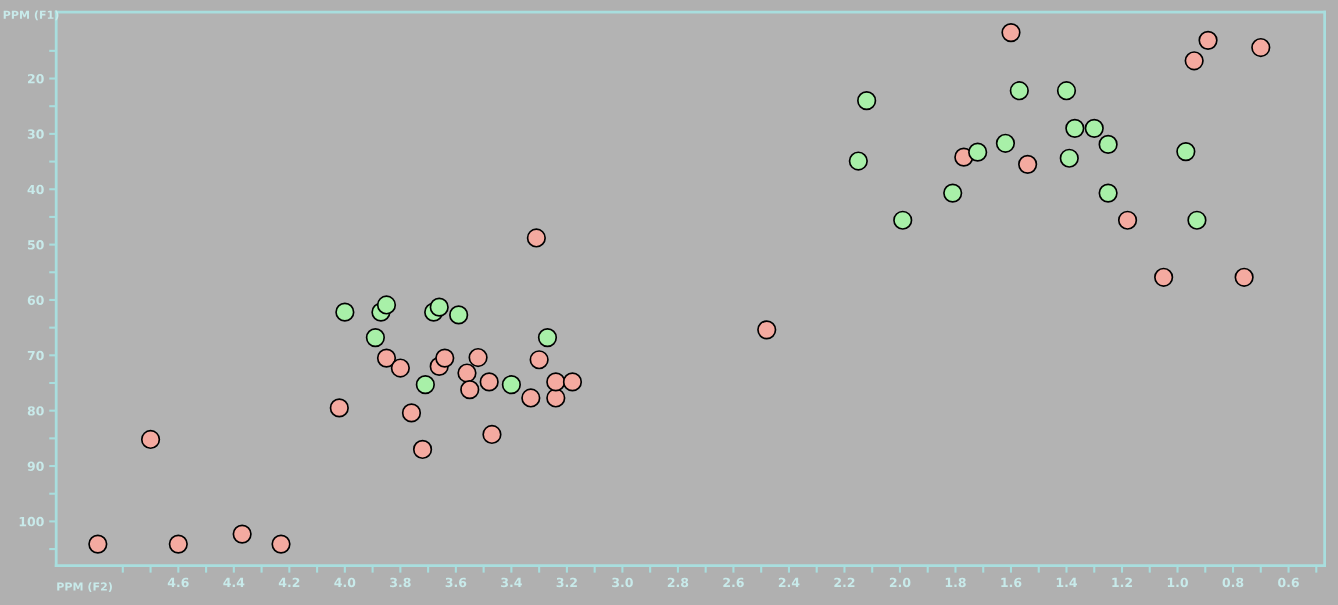  I want to click on x-tick-label: 3.6, so click(456, 582).